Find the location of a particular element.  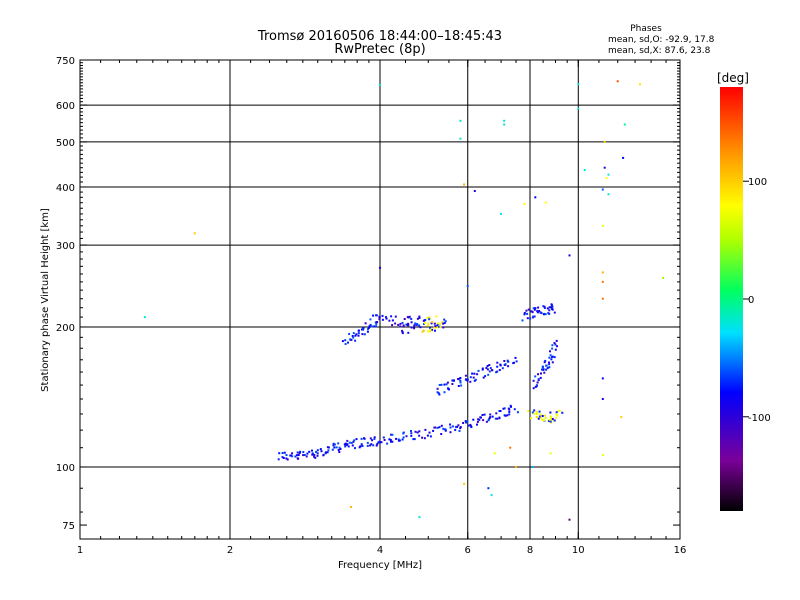

y-tick-label: 750 is located at coordinates (65, 61).